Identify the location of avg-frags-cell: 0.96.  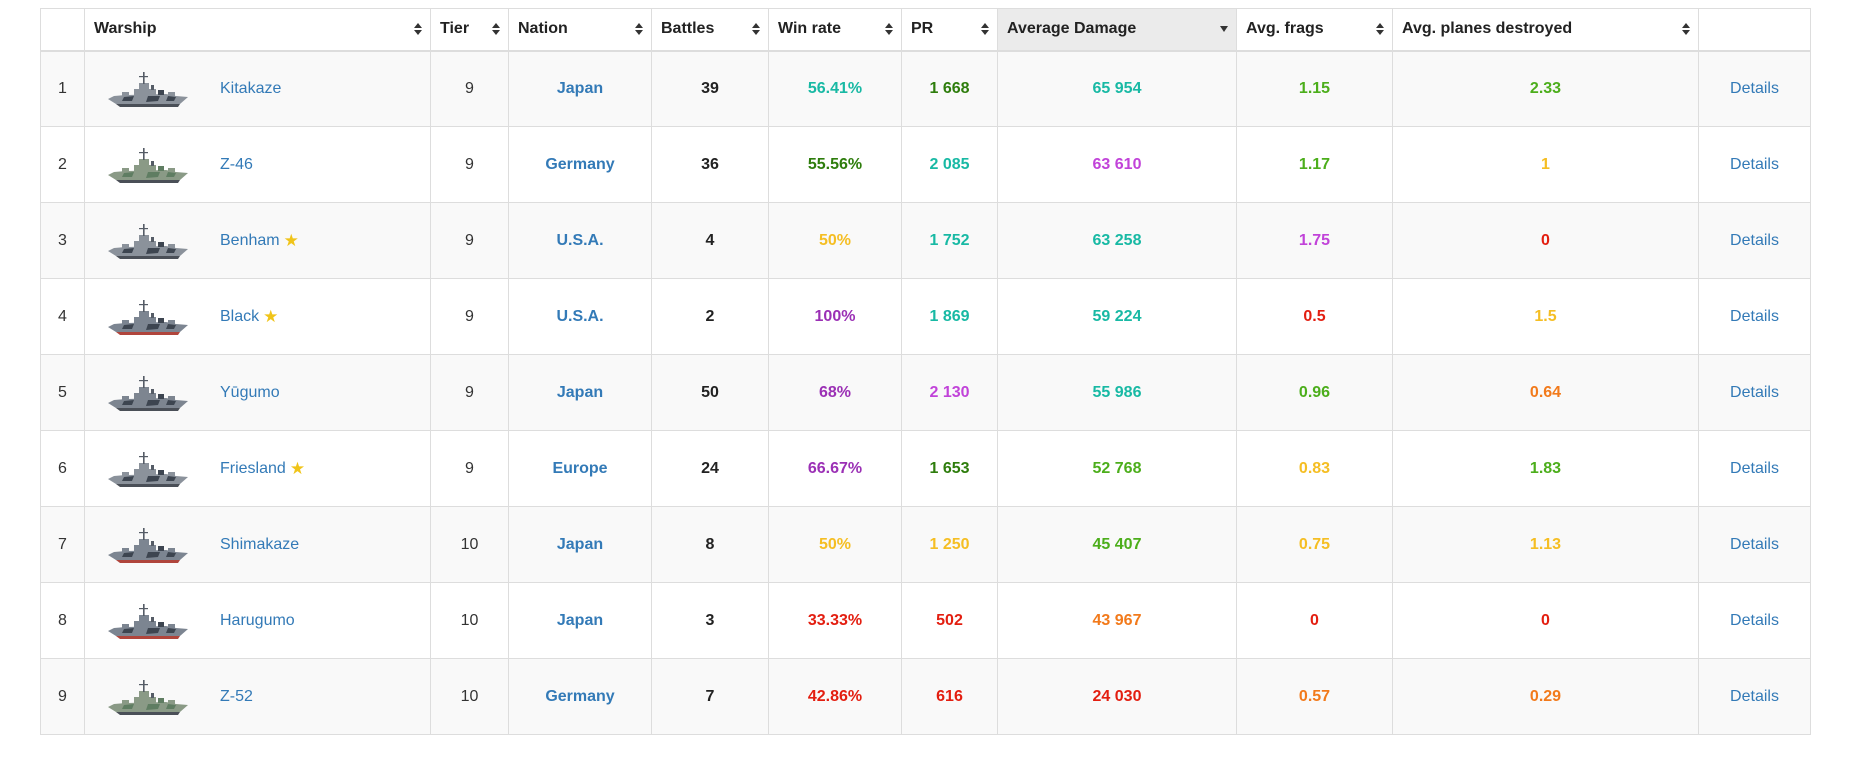
(1314, 392).